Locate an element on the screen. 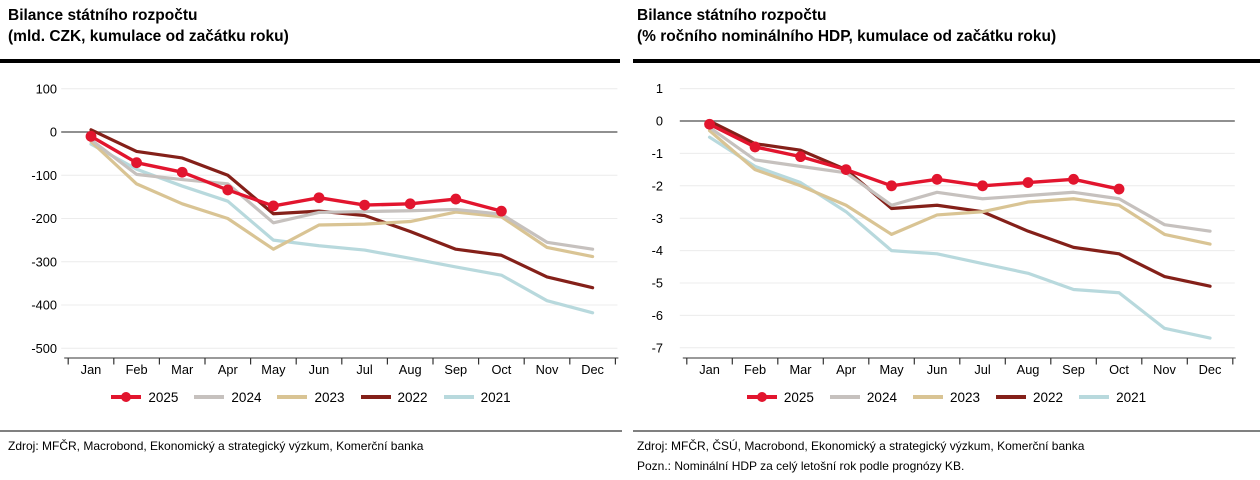  legend-label: 2023 is located at coordinates (965, 397).